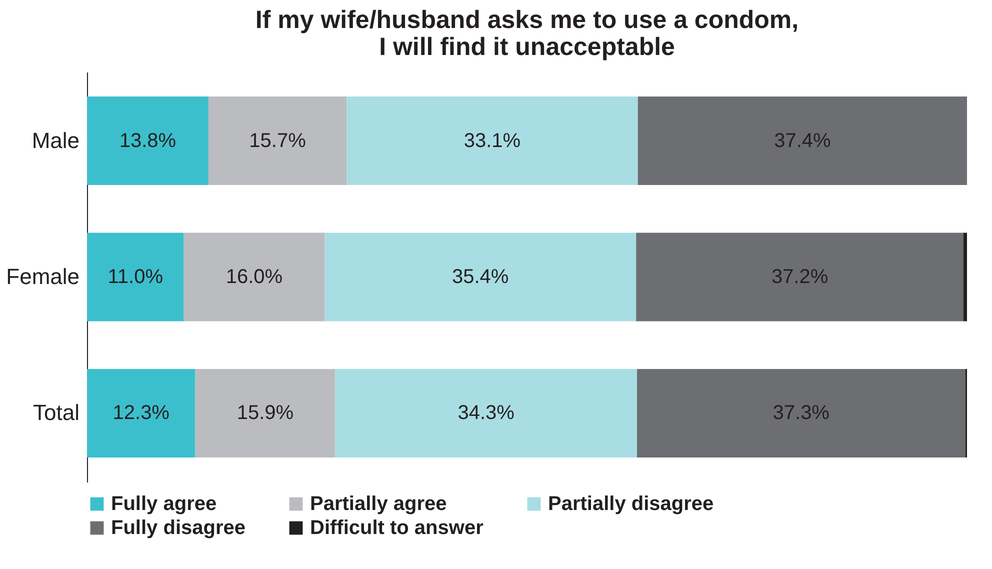 The height and width of the screenshot is (569, 992). I want to click on data-label: 37.3%, so click(801, 413).